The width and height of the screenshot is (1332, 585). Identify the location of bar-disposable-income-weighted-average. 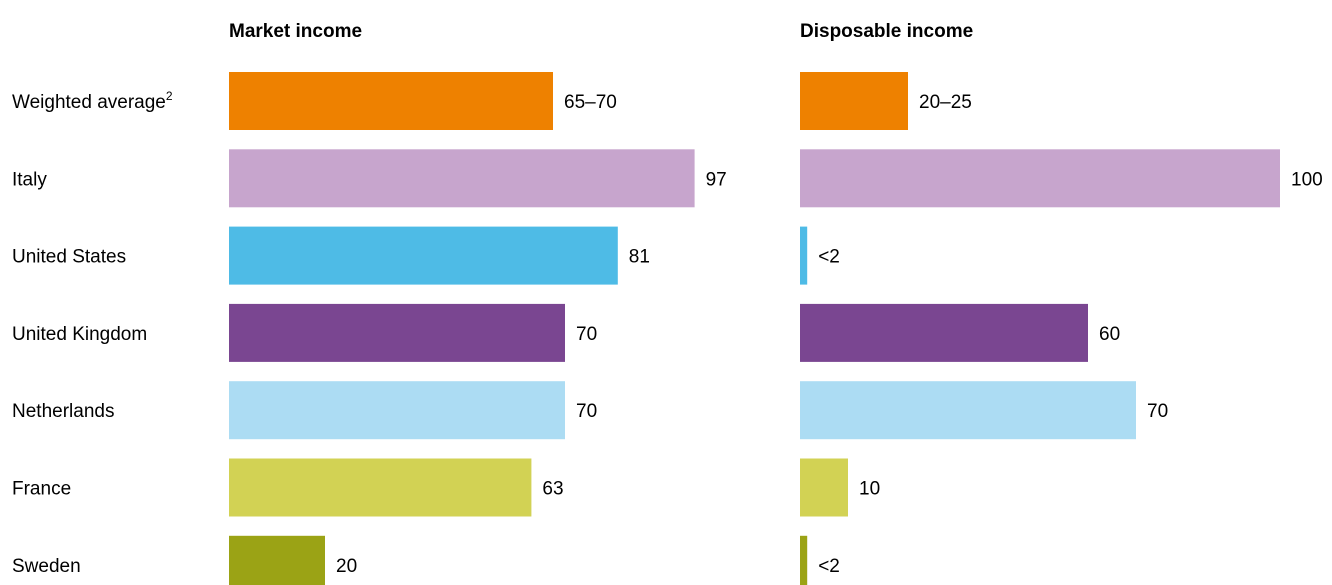
(854, 101).